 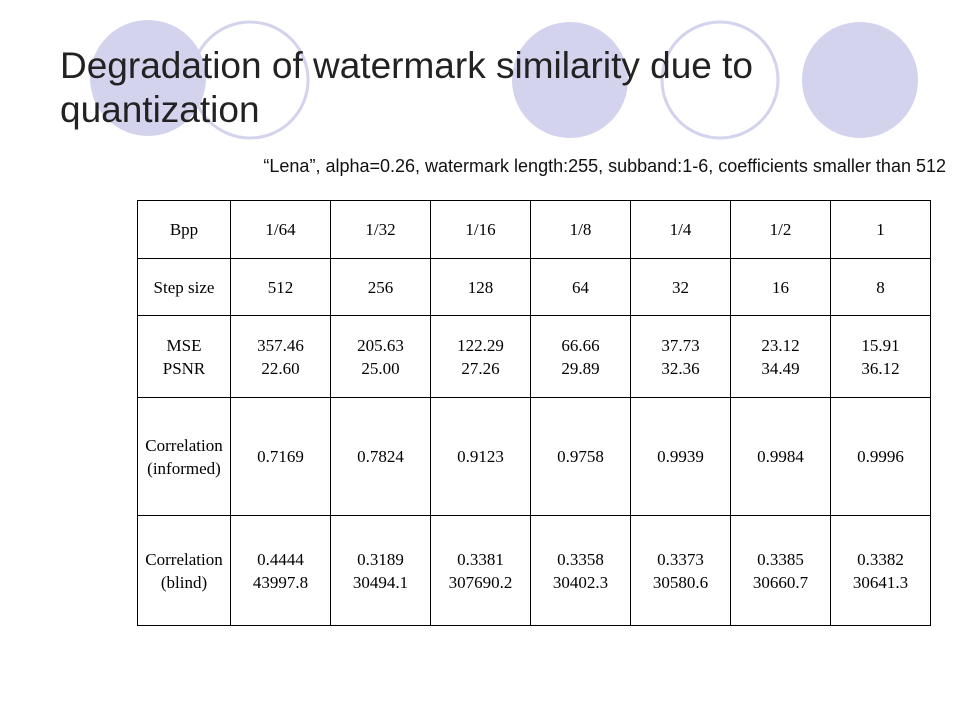 I want to click on table-cell: 0.3381 307690.2, so click(x=480, y=570).